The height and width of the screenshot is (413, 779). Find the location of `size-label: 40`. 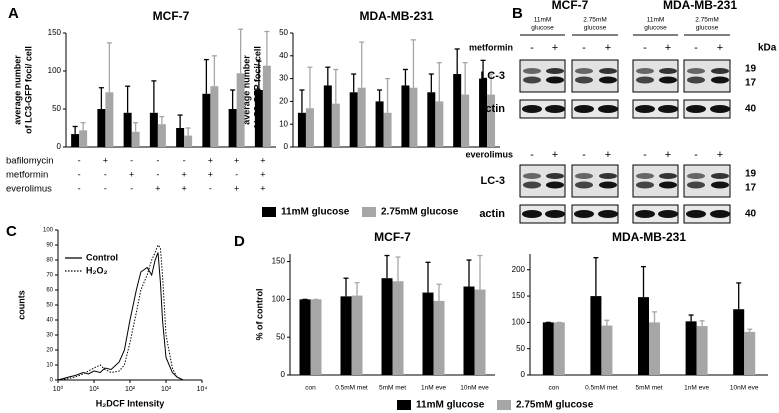

size-label: 40 is located at coordinates (751, 109).